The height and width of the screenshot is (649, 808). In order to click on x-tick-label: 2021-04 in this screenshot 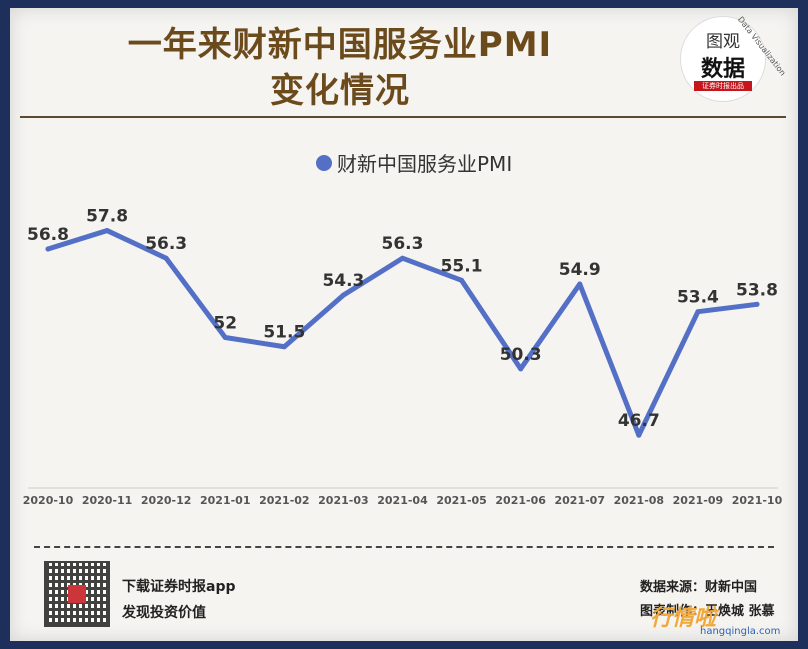, I will do `click(402, 500)`.